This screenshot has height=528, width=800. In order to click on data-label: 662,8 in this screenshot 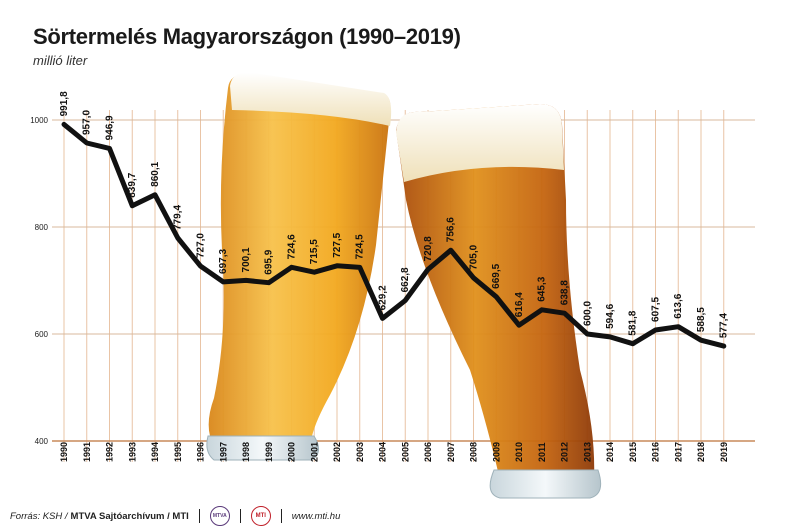, I will do `click(405, 279)`.